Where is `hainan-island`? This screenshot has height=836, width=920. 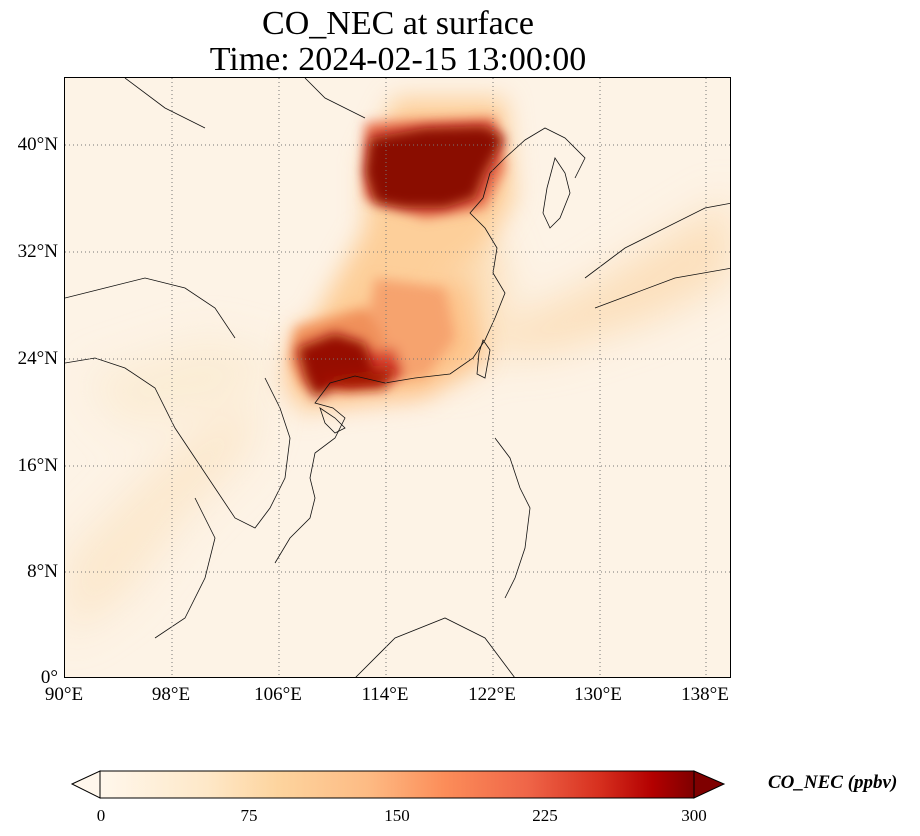 hainan-island is located at coordinates (332, 420).